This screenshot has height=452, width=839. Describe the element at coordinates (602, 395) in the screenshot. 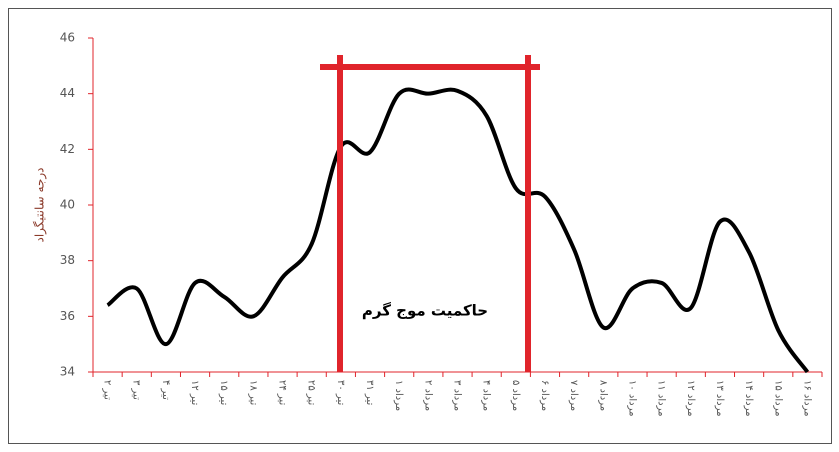

I see `x-tick-label: ۸ مرداد` at that location.